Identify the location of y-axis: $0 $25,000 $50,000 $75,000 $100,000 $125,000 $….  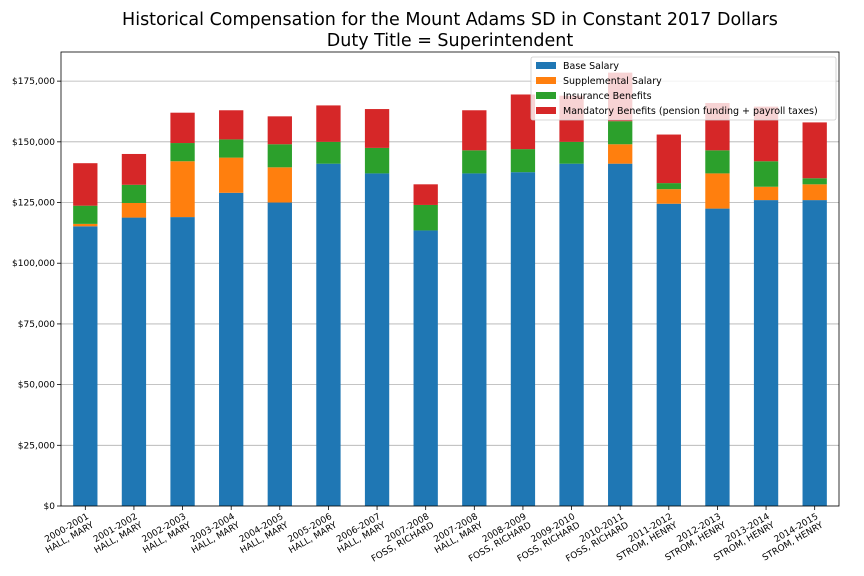
(36, 294).